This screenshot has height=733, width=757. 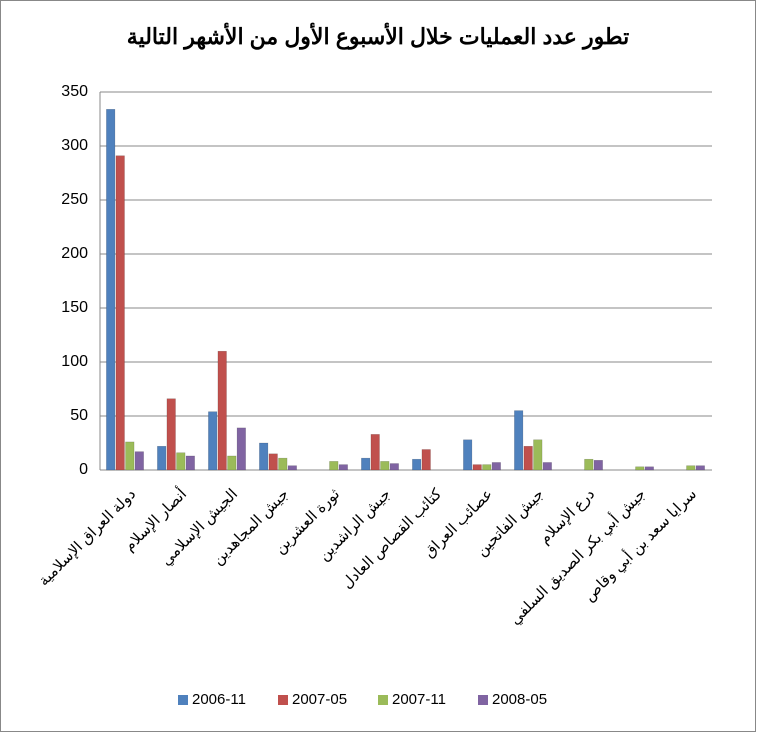 What do you see at coordinates (419, 699) in the screenshot?
I see `legend-label: 2007-11` at bounding box center [419, 699].